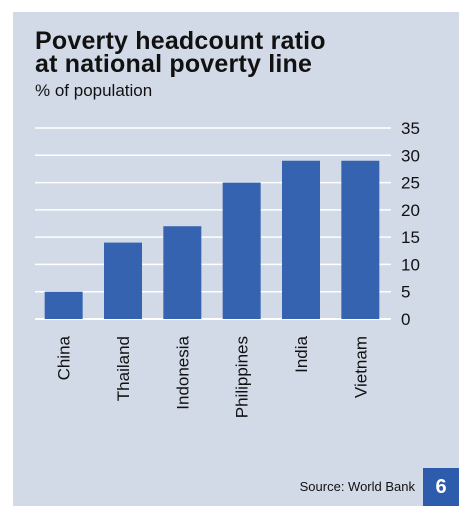 Image resolution: width=459 pixels, height=506 pixels. I want to click on y-tick-label: 5, so click(405, 292).